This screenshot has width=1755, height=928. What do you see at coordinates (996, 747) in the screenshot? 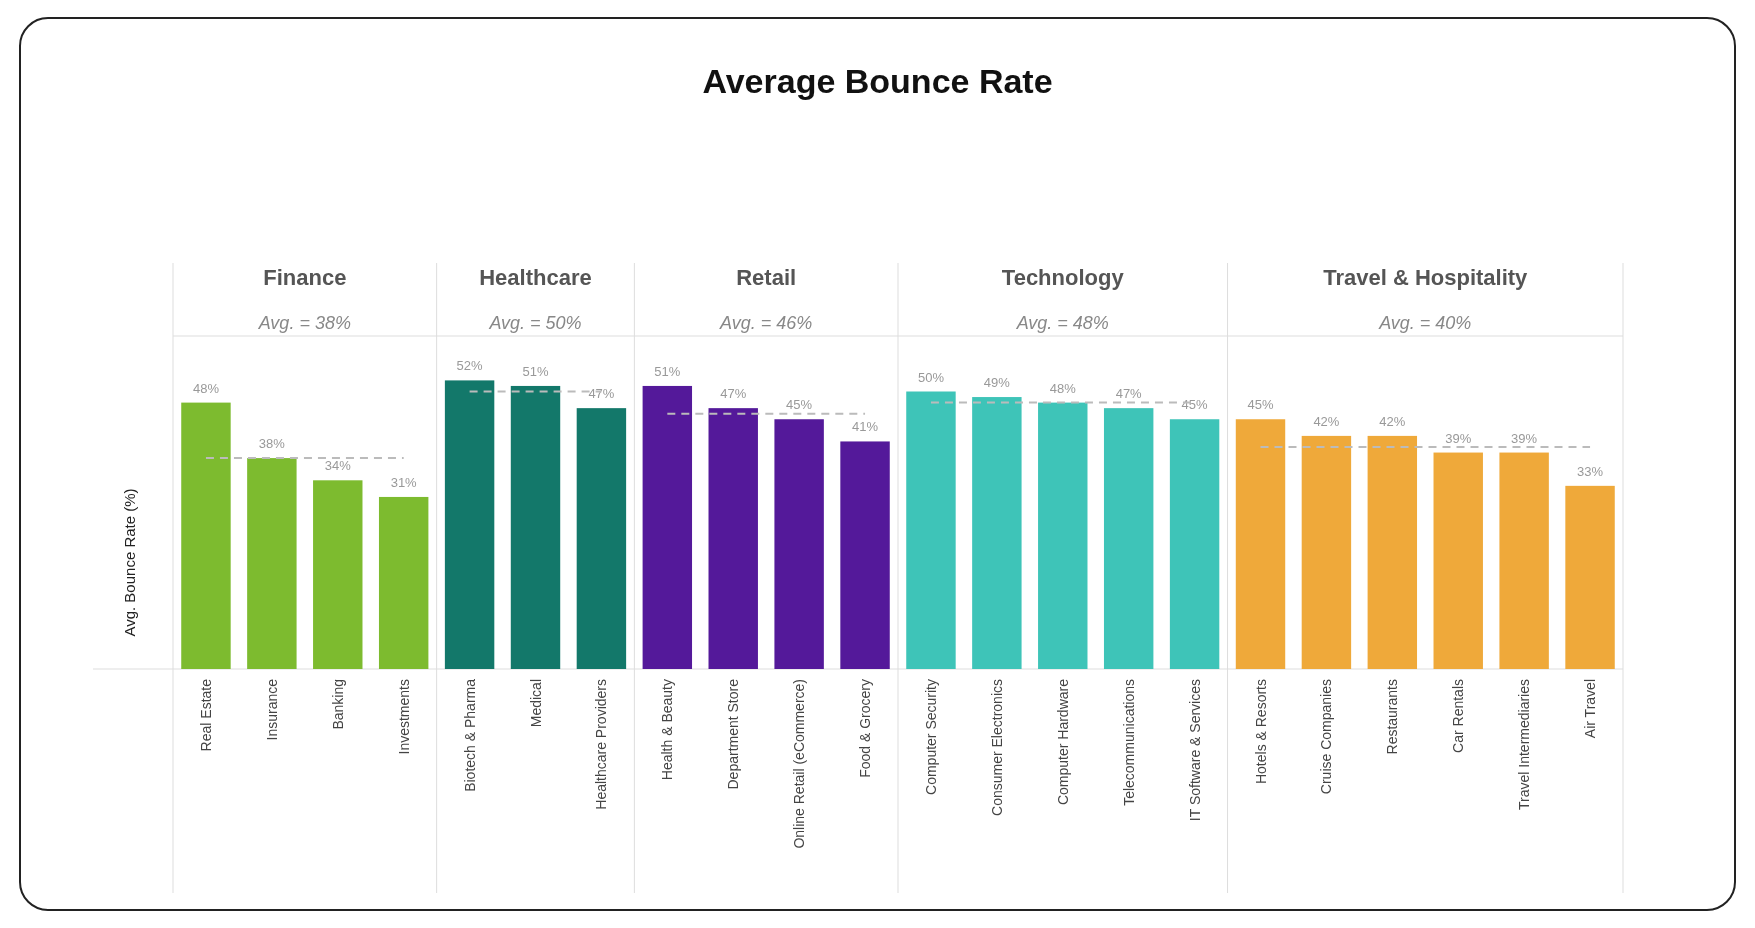
I see `x-tick-label: Consumer Electronics` at bounding box center [996, 747].